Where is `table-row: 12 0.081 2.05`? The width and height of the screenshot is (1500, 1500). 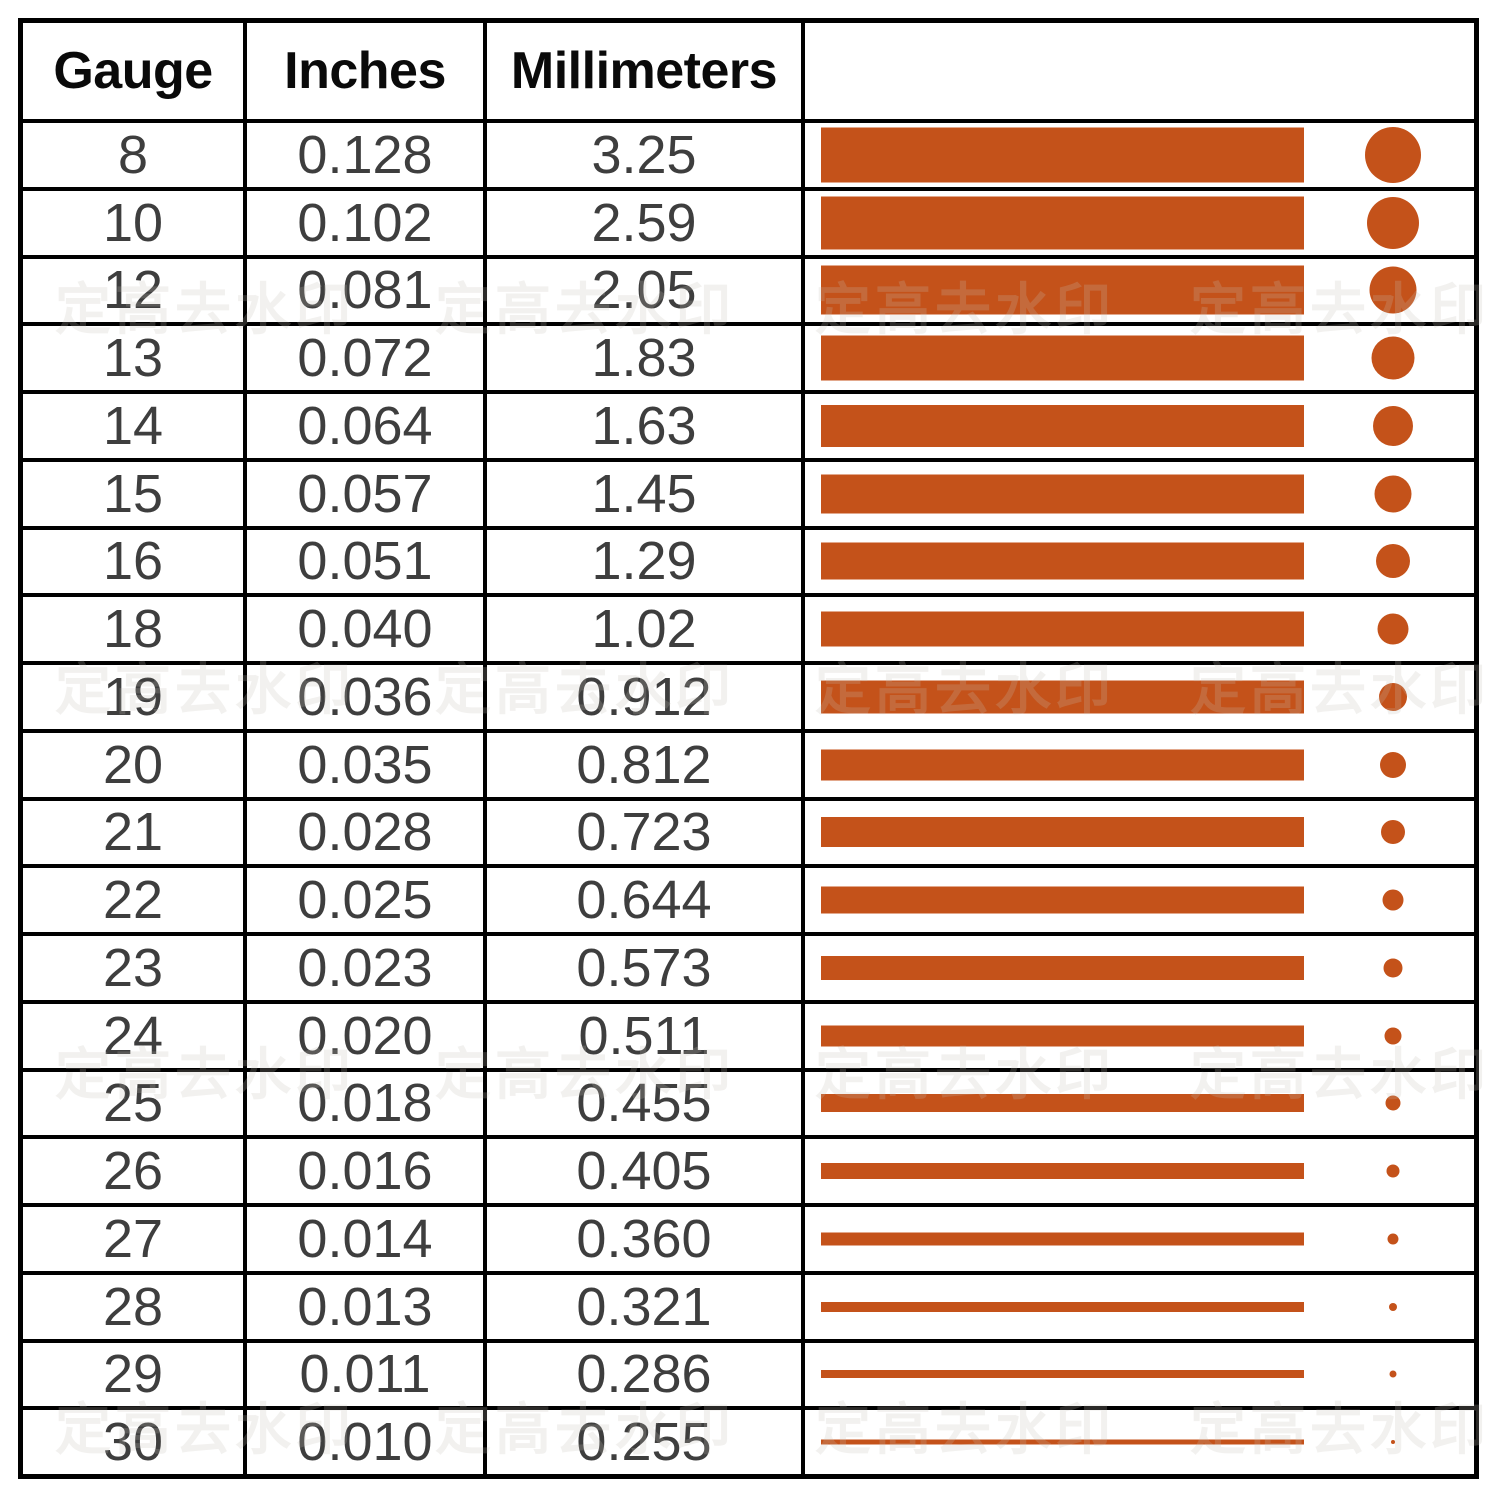 table-row: 12 0.081 2.05 is located at coordinates (748, 292).